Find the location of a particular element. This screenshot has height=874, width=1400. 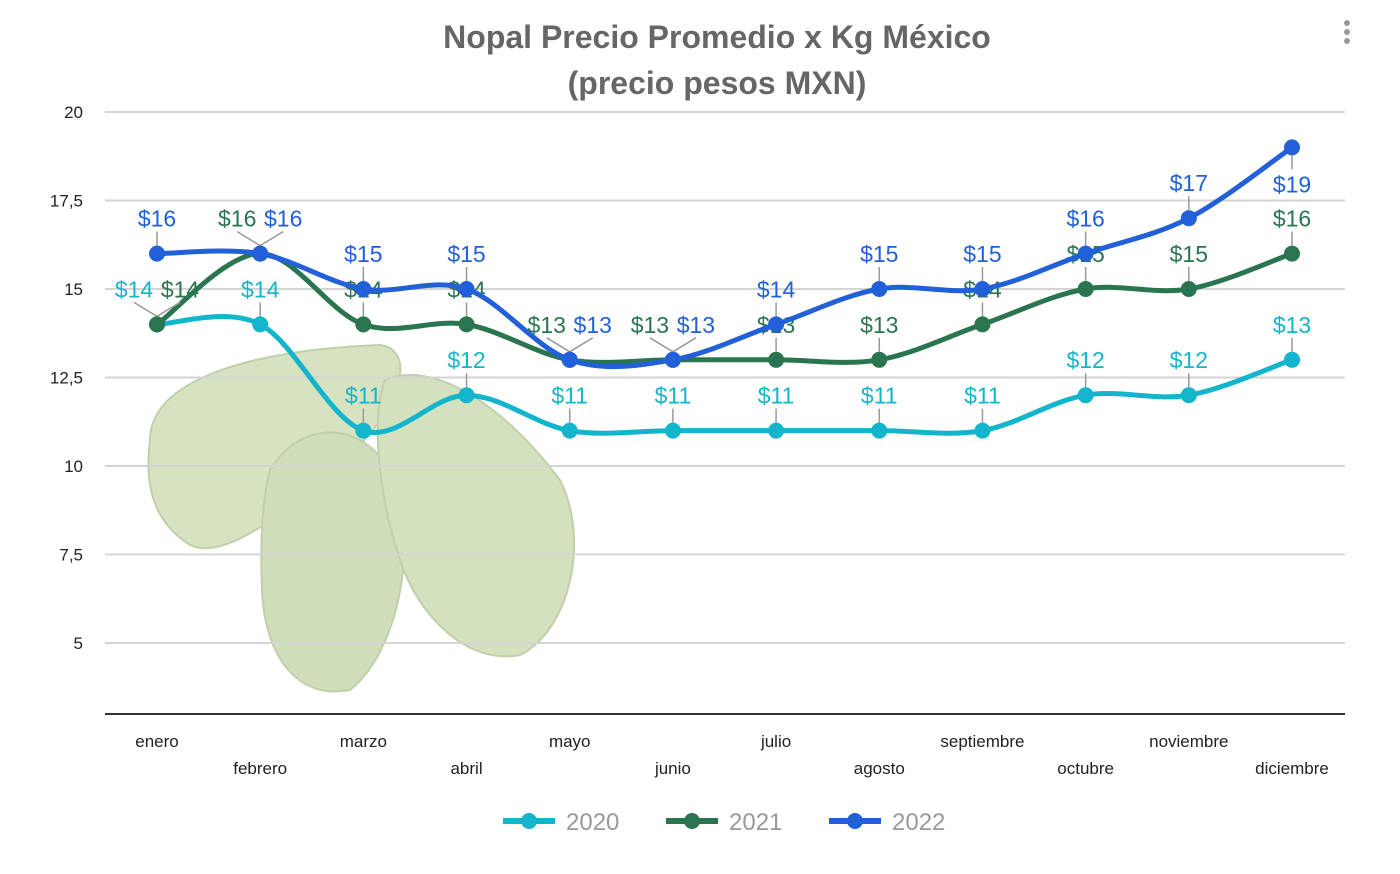

y-tick-label: 5 is located at coordinates (78, 643).